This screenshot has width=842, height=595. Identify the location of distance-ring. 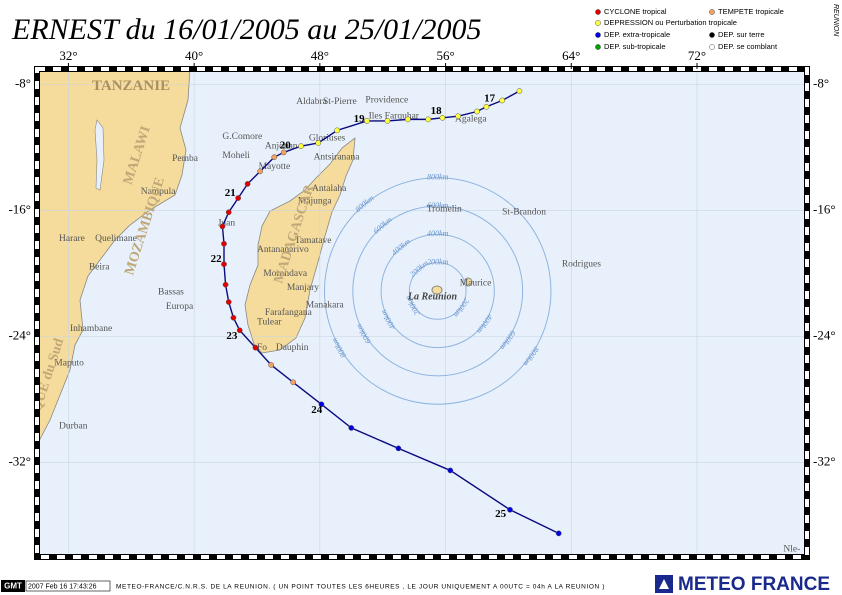
(437, 291).